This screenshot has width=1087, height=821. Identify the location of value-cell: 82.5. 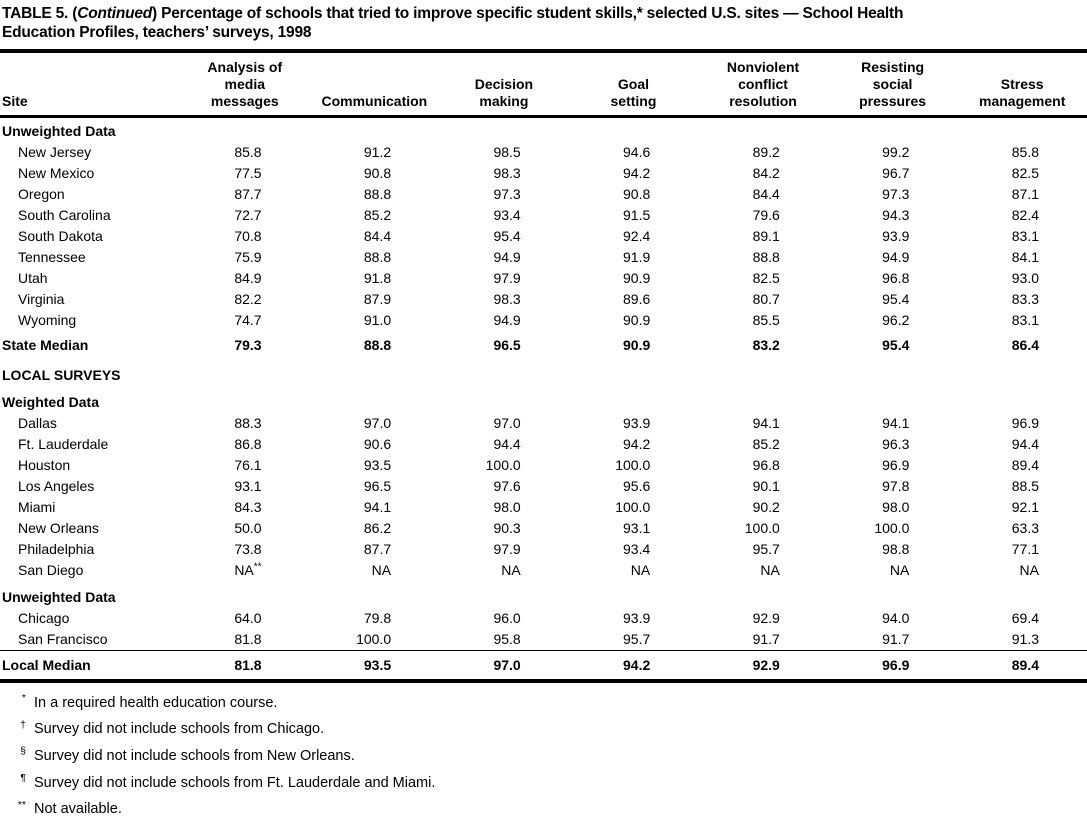
(1022, 173).